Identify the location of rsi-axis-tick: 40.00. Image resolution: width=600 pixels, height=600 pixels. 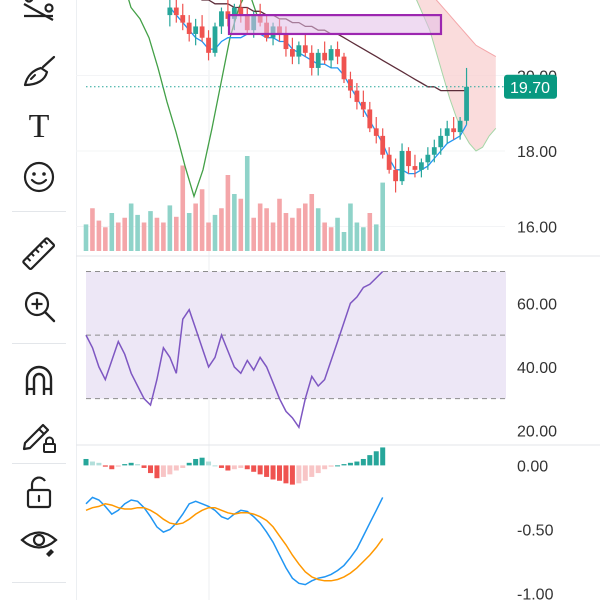
(537, 368).